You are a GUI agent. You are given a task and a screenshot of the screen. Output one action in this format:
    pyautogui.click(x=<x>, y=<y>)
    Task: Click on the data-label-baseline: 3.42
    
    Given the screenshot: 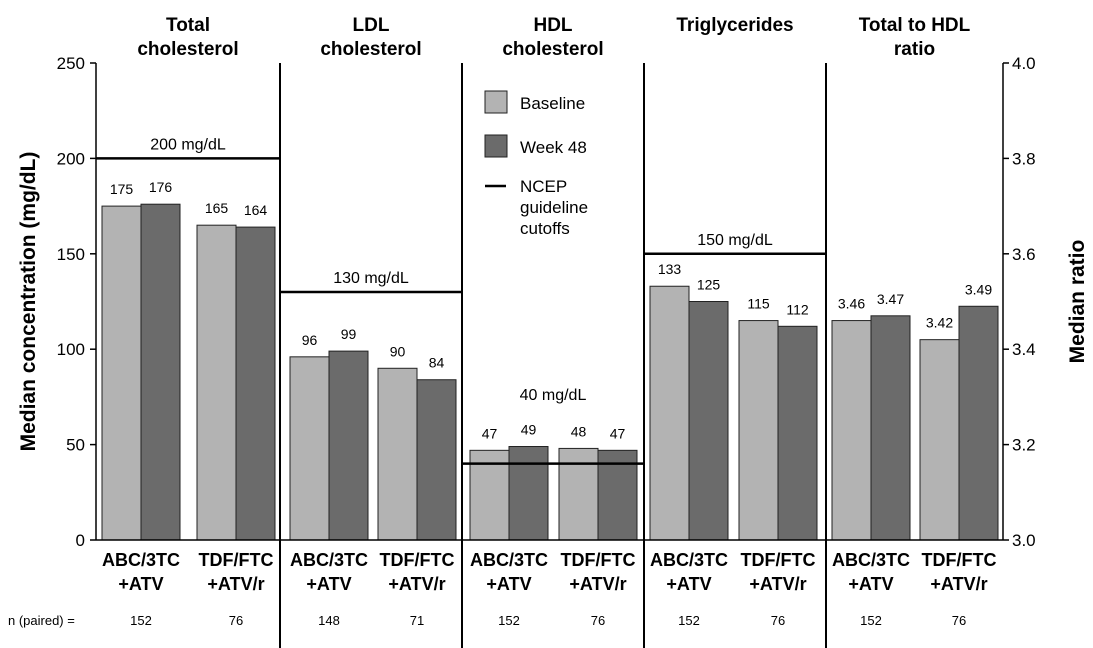 What is the action you would take?
    pyautogui.click(x=939, y=323)
    